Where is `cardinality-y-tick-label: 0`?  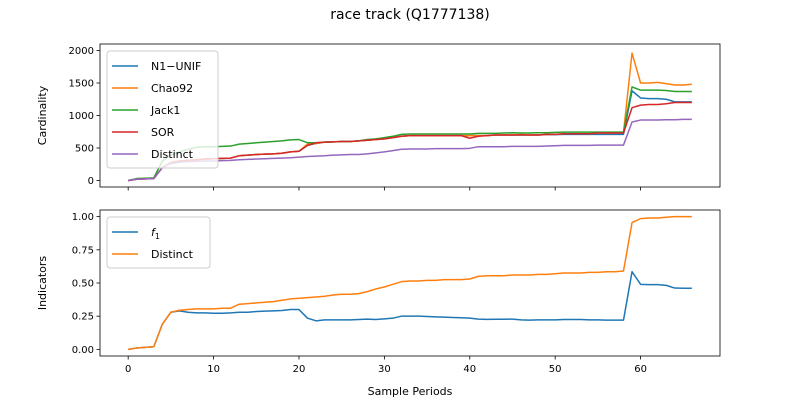 cardinality-y-tick-label: 0 is located at coordinates (91, 181).